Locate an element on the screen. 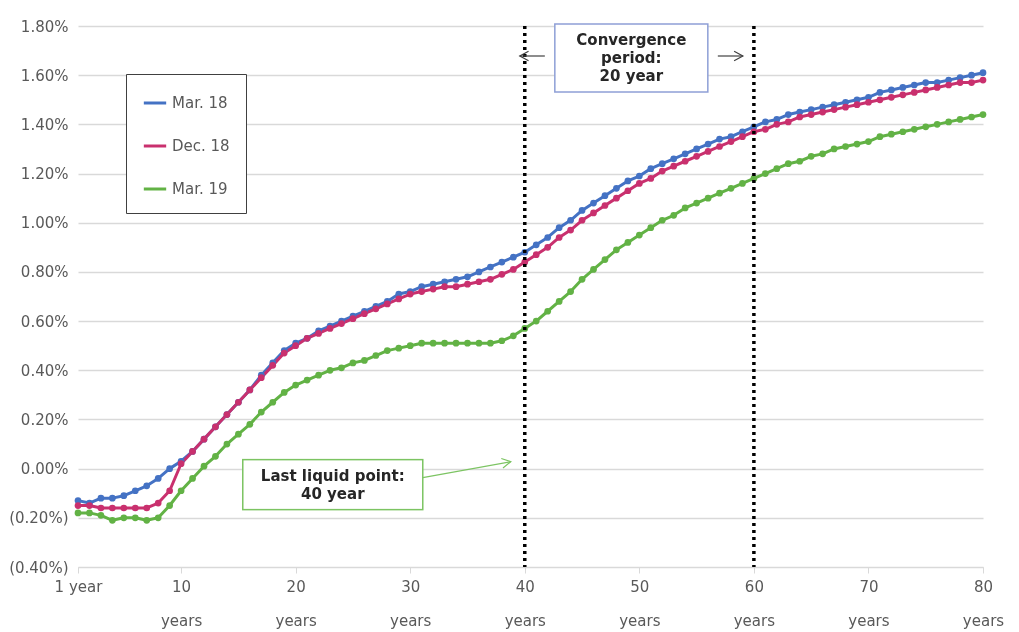 Image resolution: width=1019 pixels, height=632 pixels. annotation: Convergence period: 20 year is located at coordinates (631, 58).